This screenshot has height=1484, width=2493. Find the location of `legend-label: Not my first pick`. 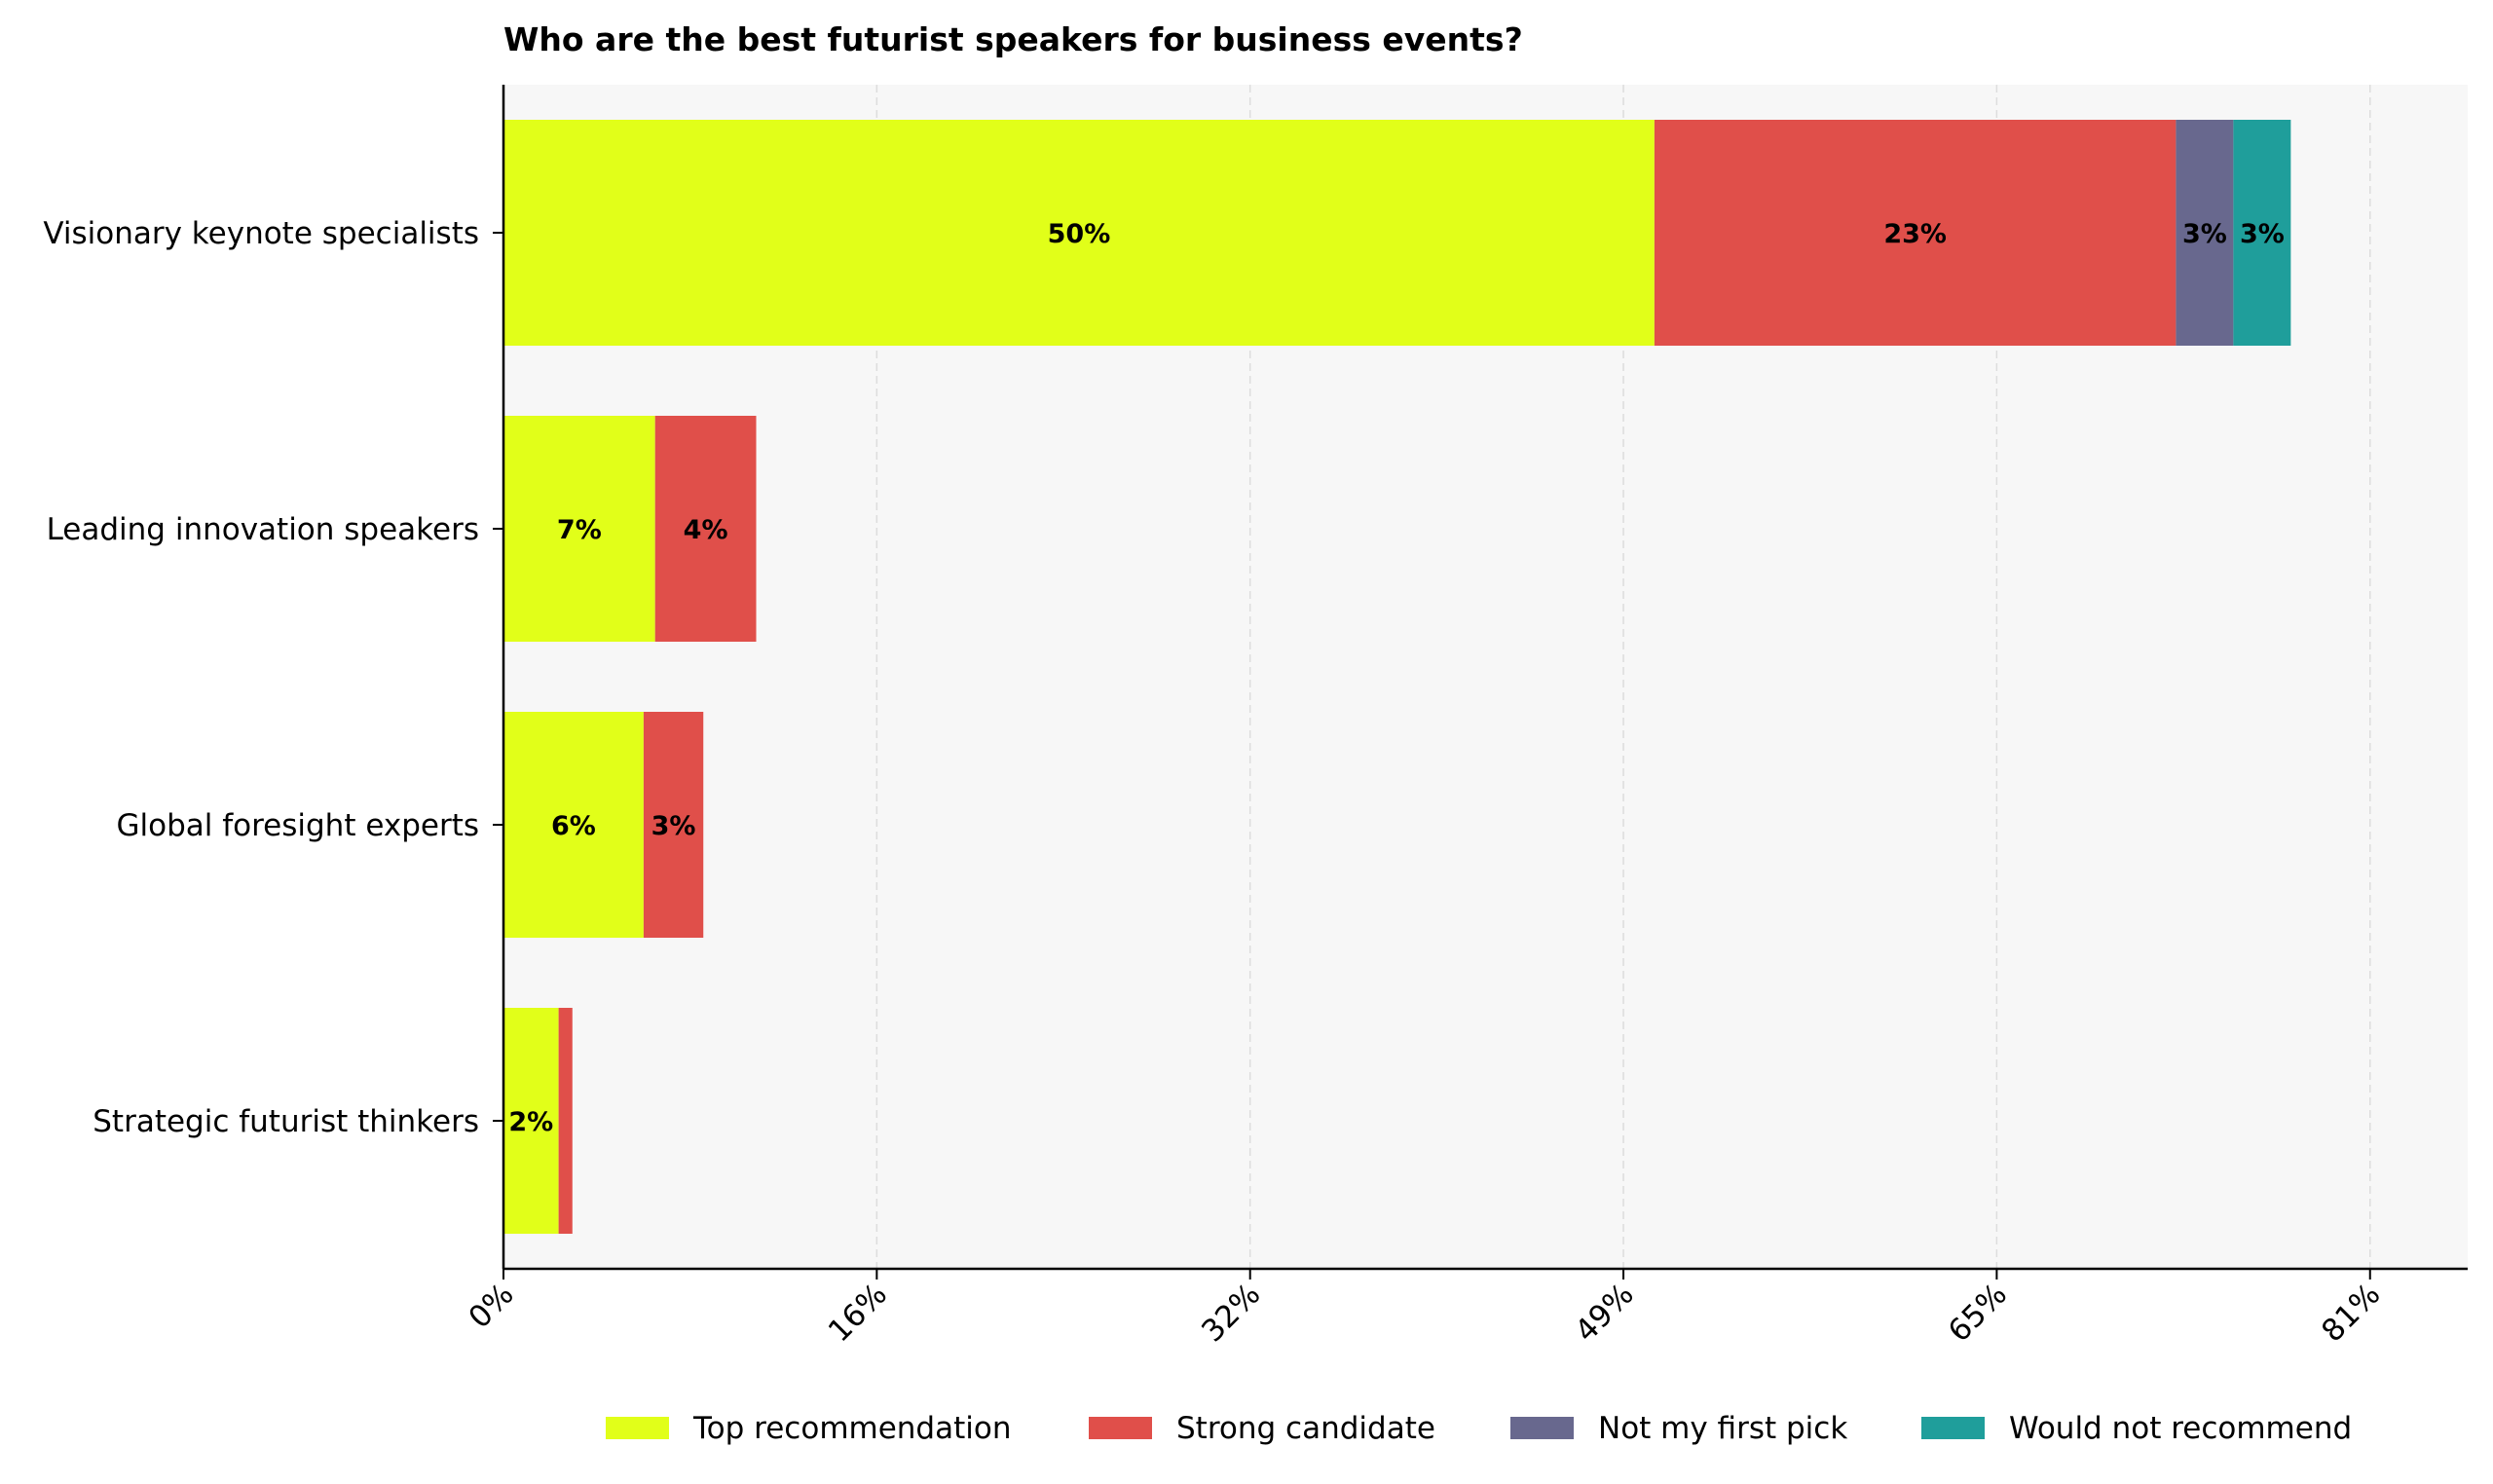

legend-label: Not my first pick is located at coordinates (1723, 1428).